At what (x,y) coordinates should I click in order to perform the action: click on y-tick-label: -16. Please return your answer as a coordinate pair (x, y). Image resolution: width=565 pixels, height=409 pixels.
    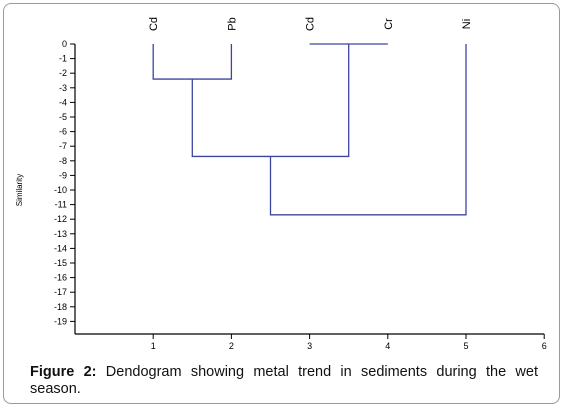
    Looking at the image, I should click on (60, 278).